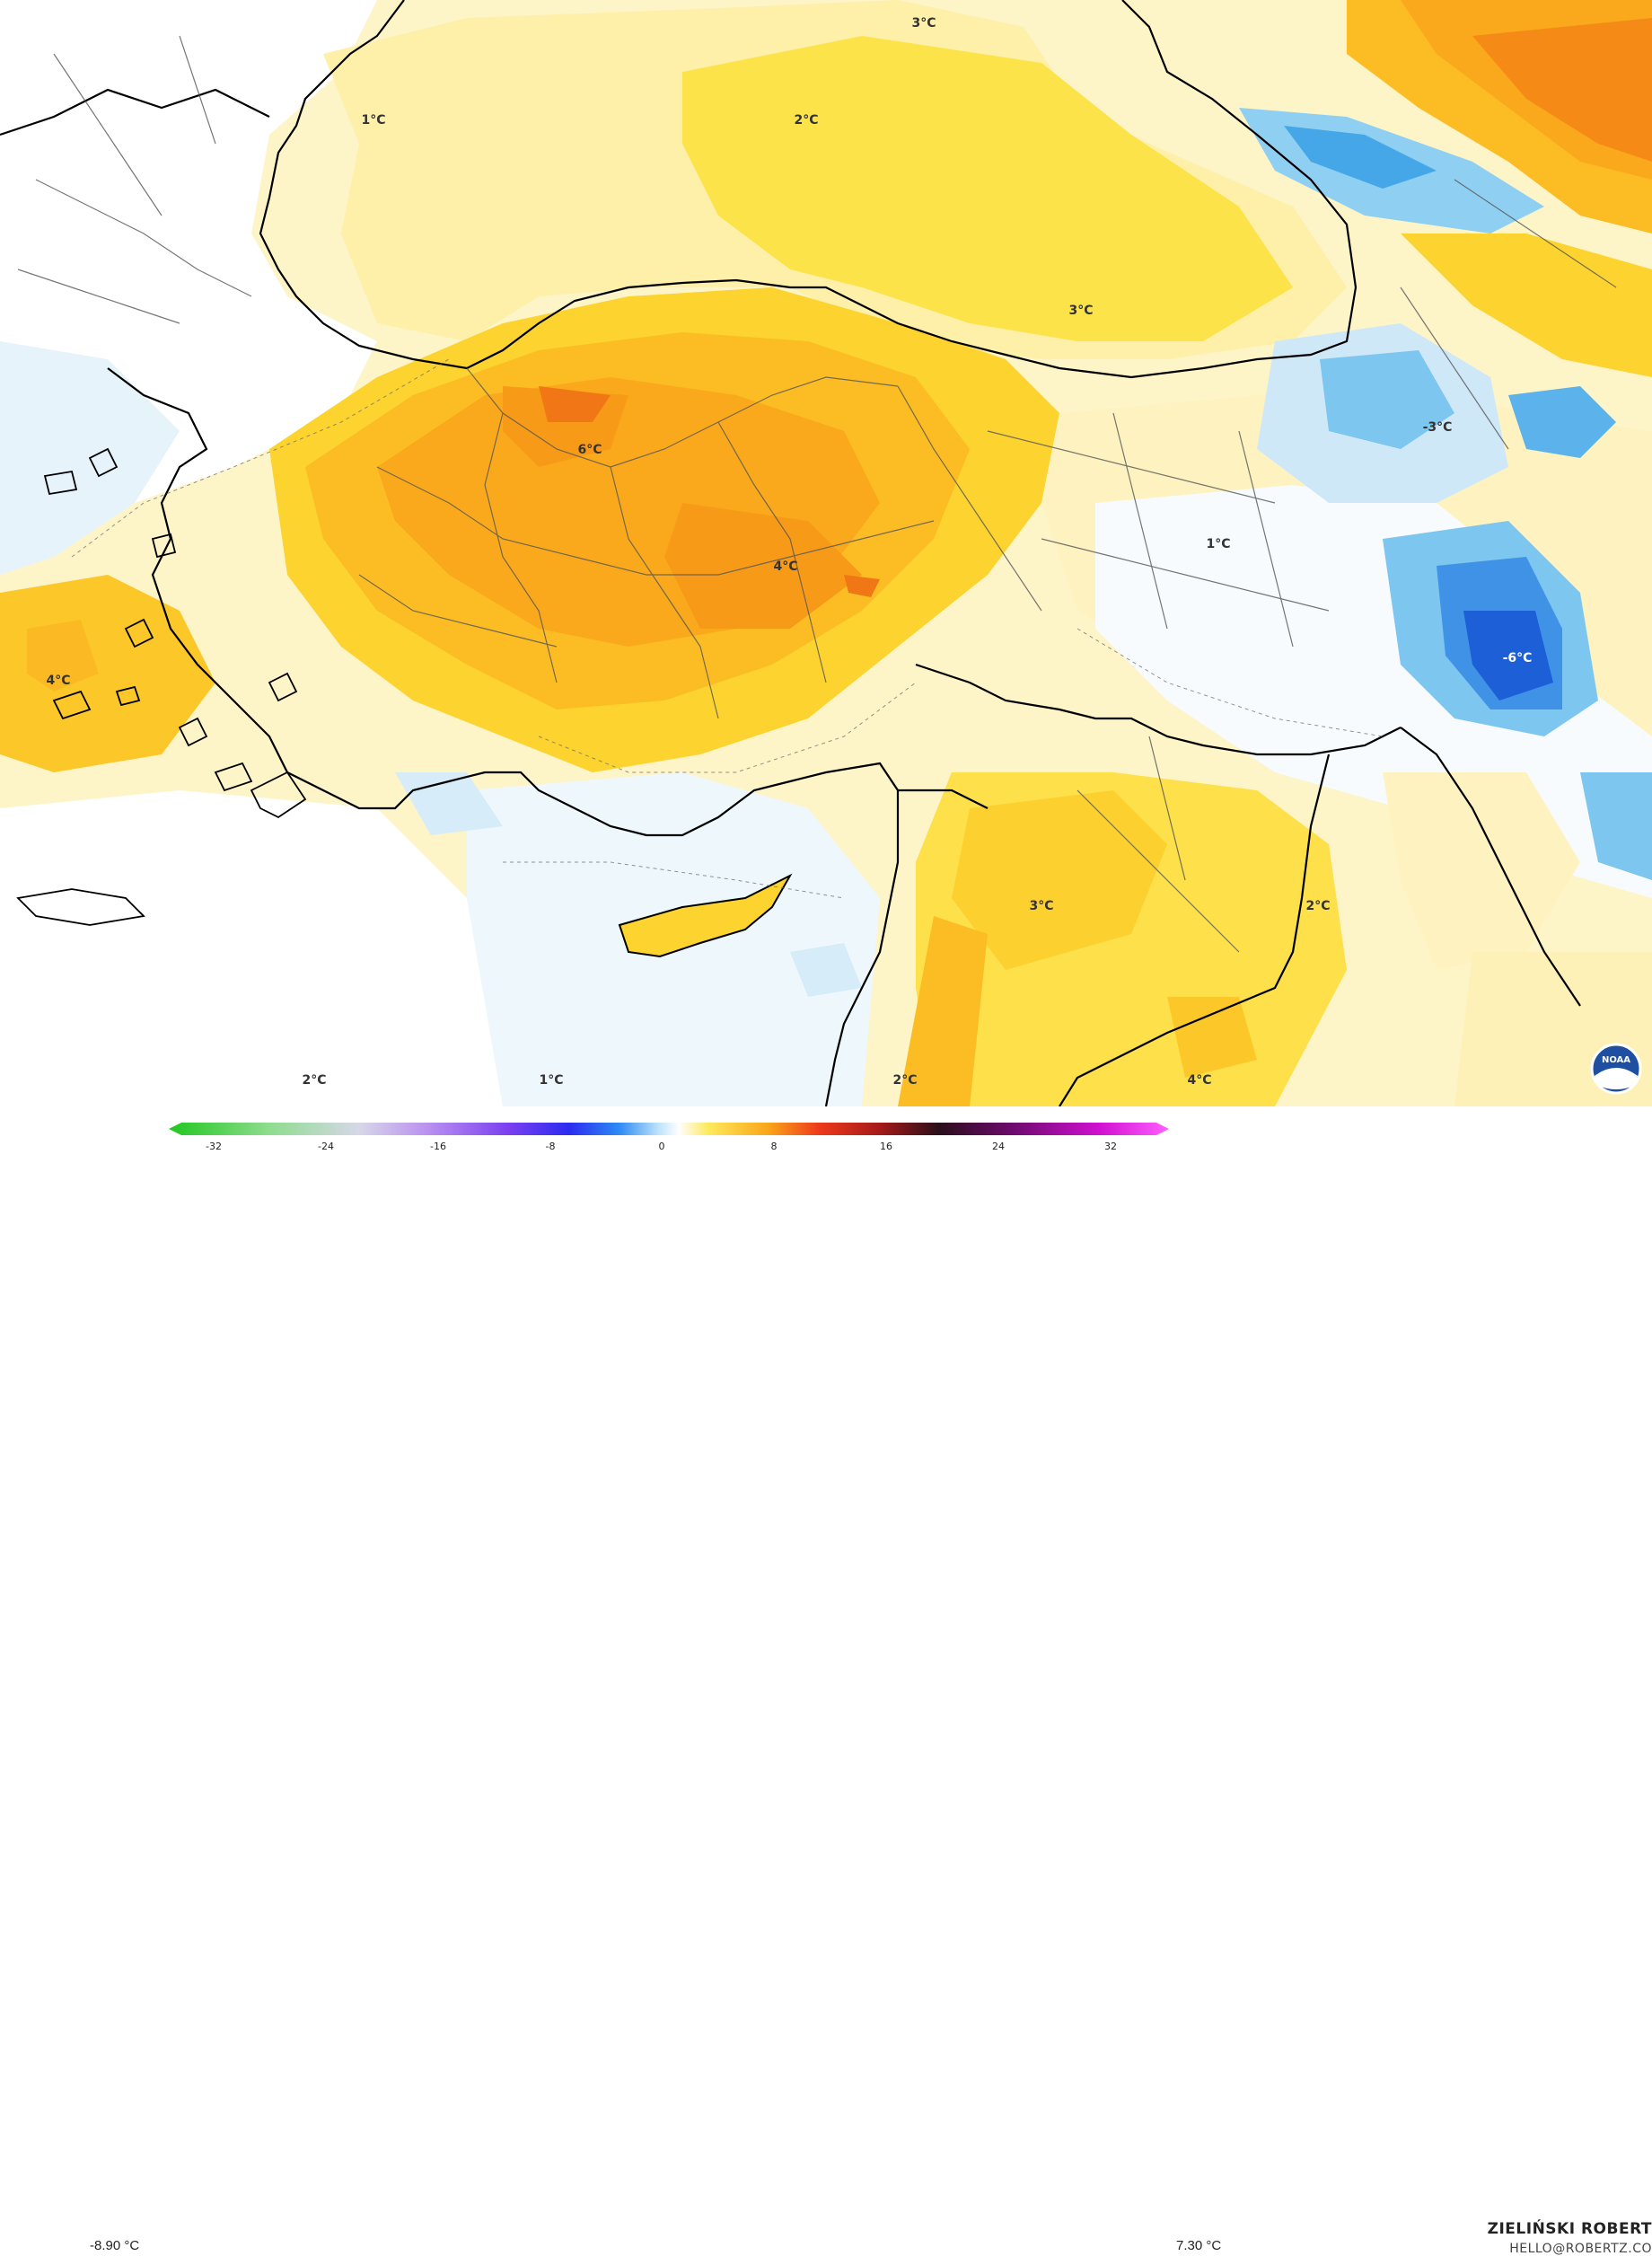 The height and width of the screenshot is (2256, 1652). What do you see at coordinates (438, 1146) in the screenshot?
I see `legend-tick: -16` at bounding box center [438, 1146].